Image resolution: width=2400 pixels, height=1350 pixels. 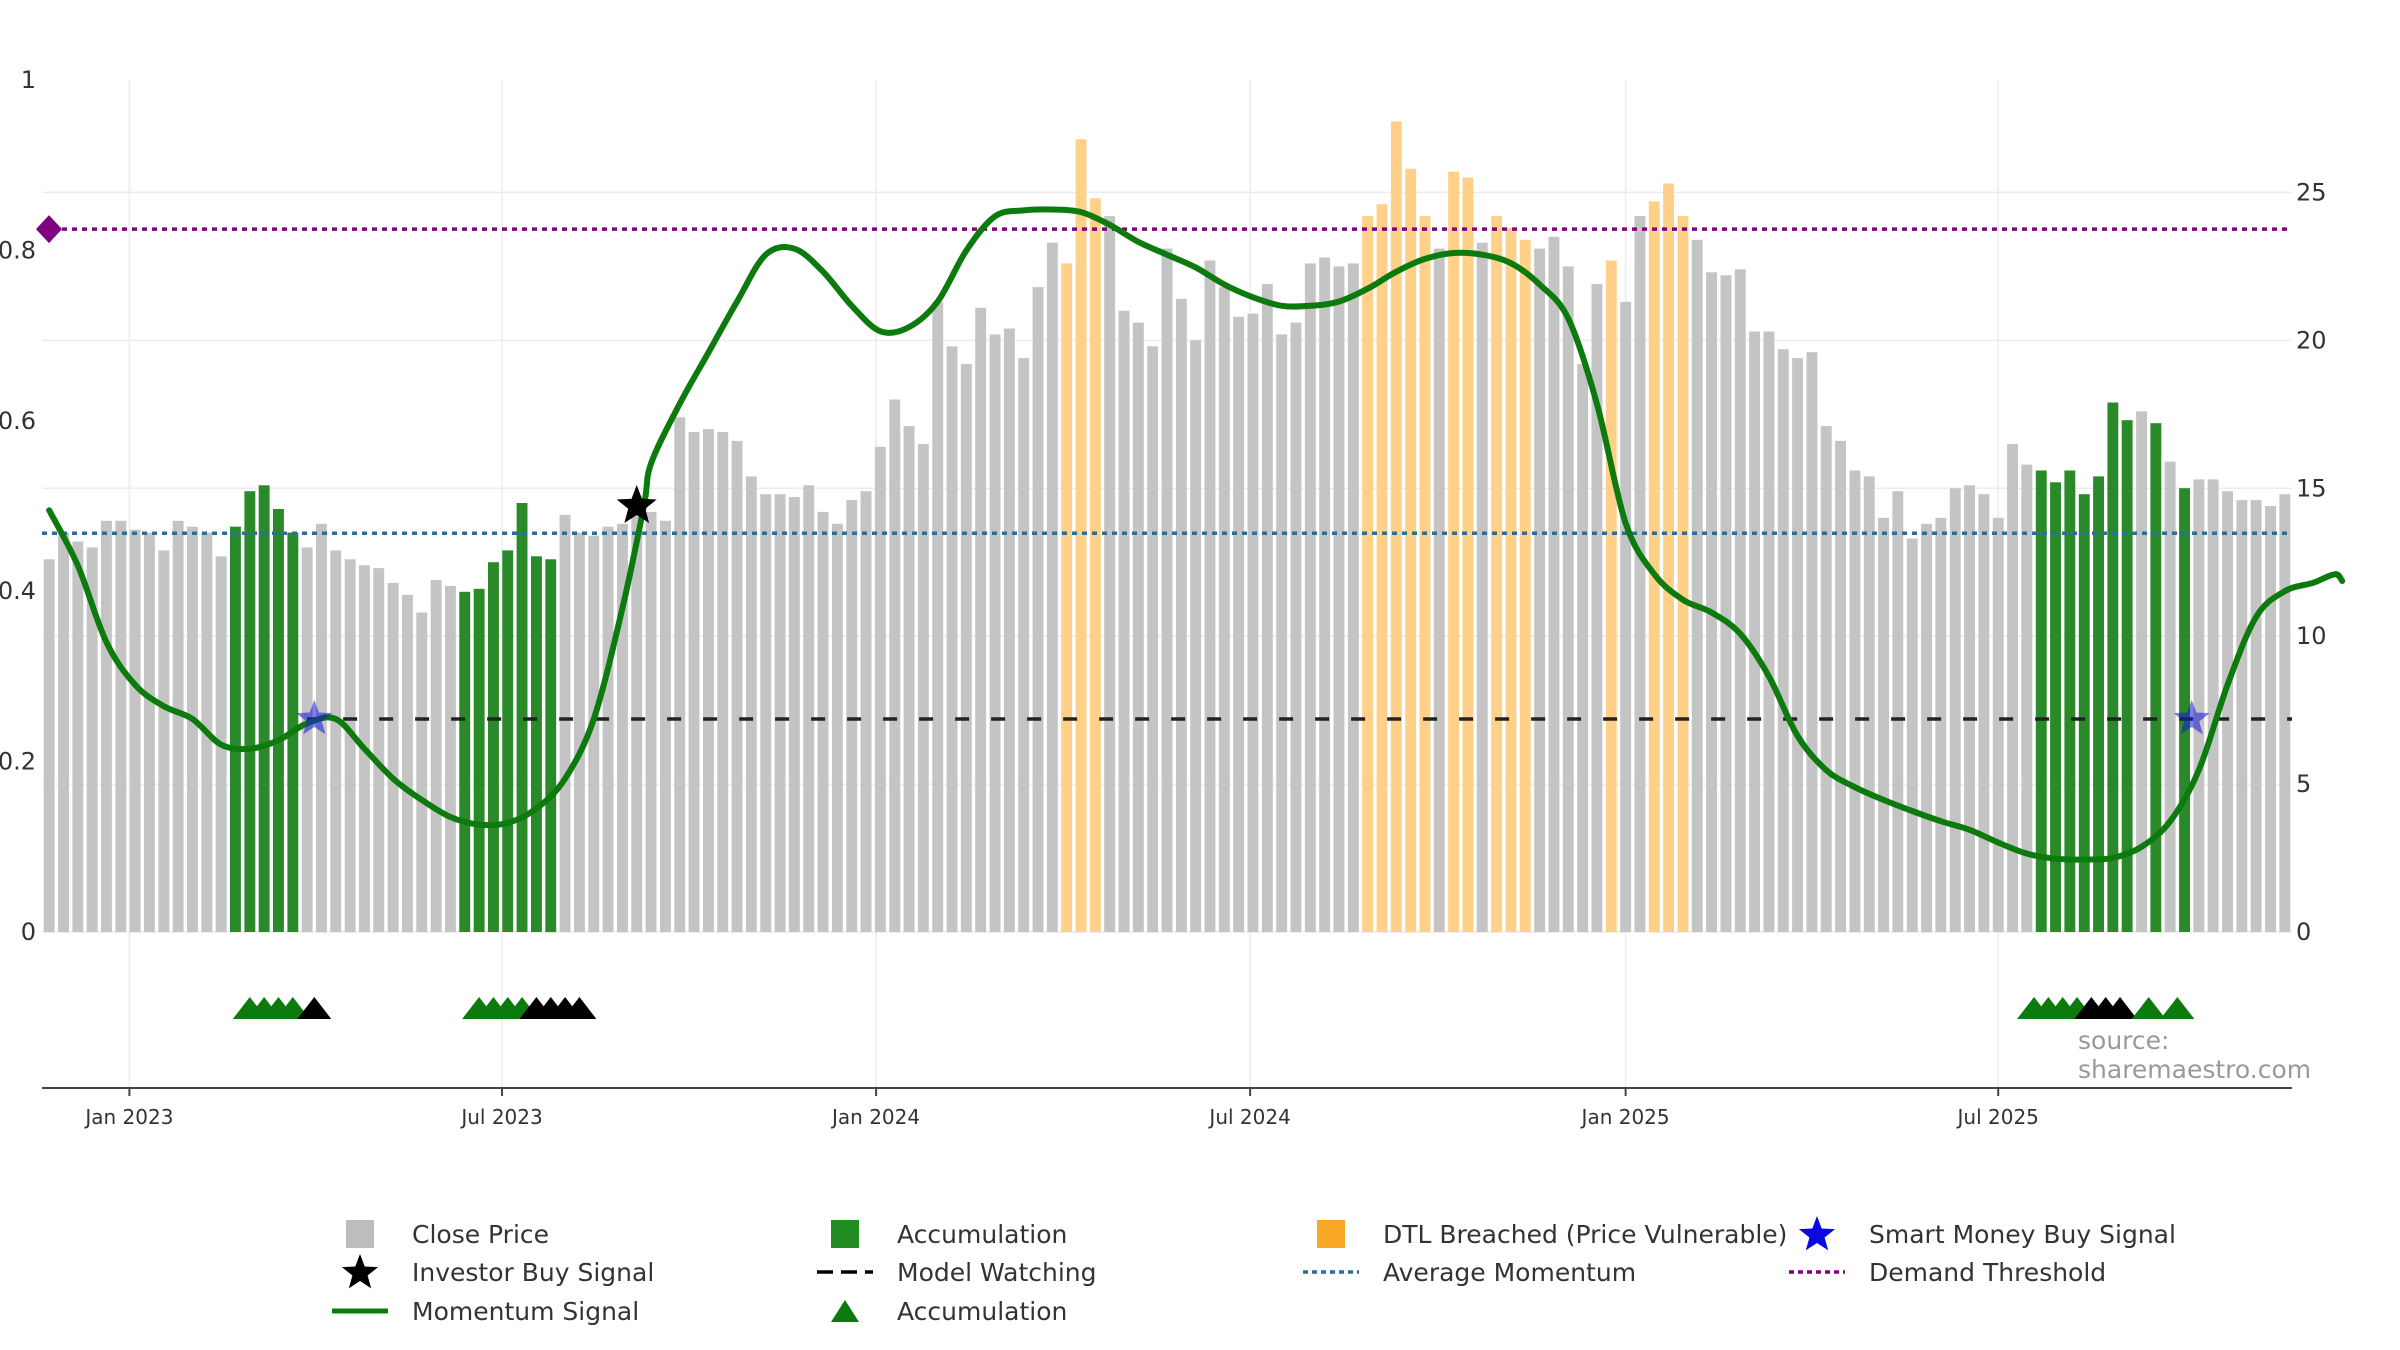 I want to click on legend-label: Close Price, so click(x=481, y=1234).